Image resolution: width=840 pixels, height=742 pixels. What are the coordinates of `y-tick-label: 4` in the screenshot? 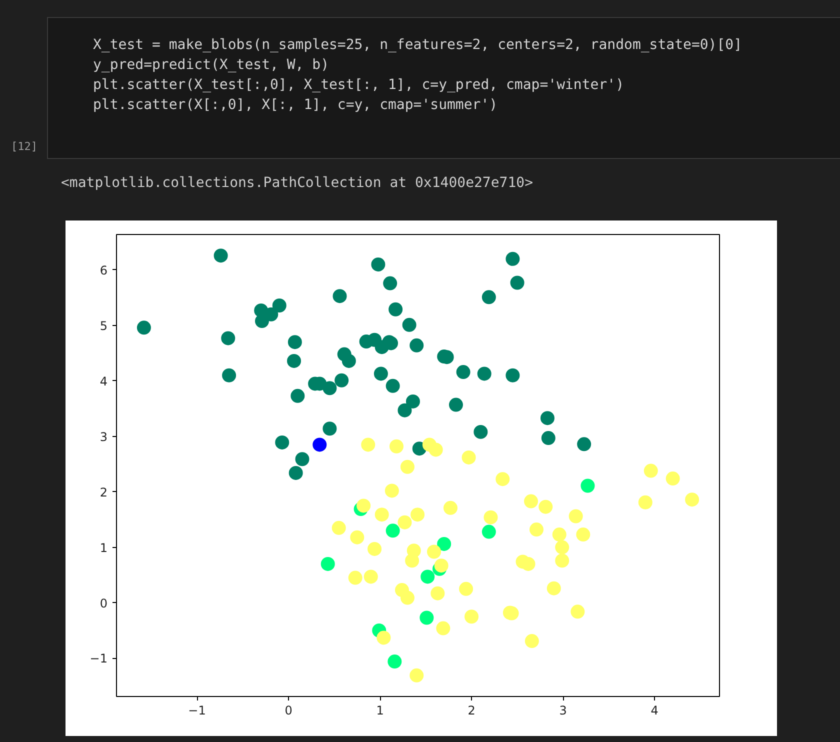 It's located at (104, 381).